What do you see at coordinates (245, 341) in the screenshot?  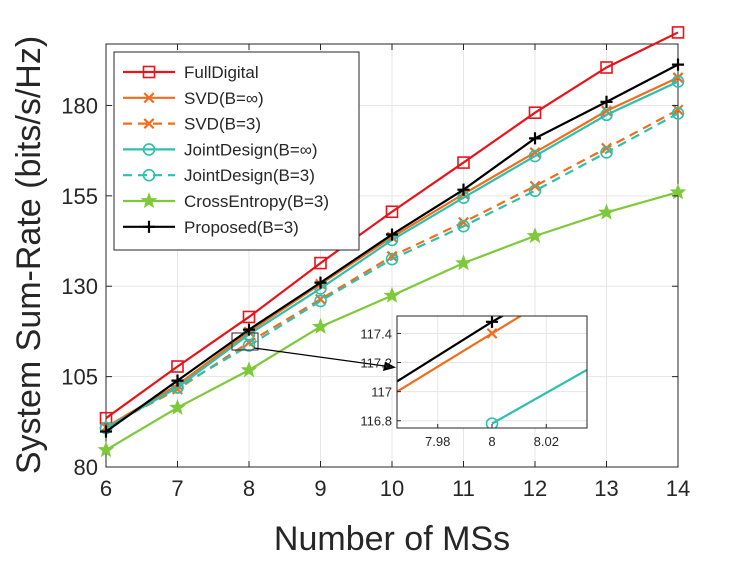 I see `zoom-region-box` at bounding box center [245, 341].